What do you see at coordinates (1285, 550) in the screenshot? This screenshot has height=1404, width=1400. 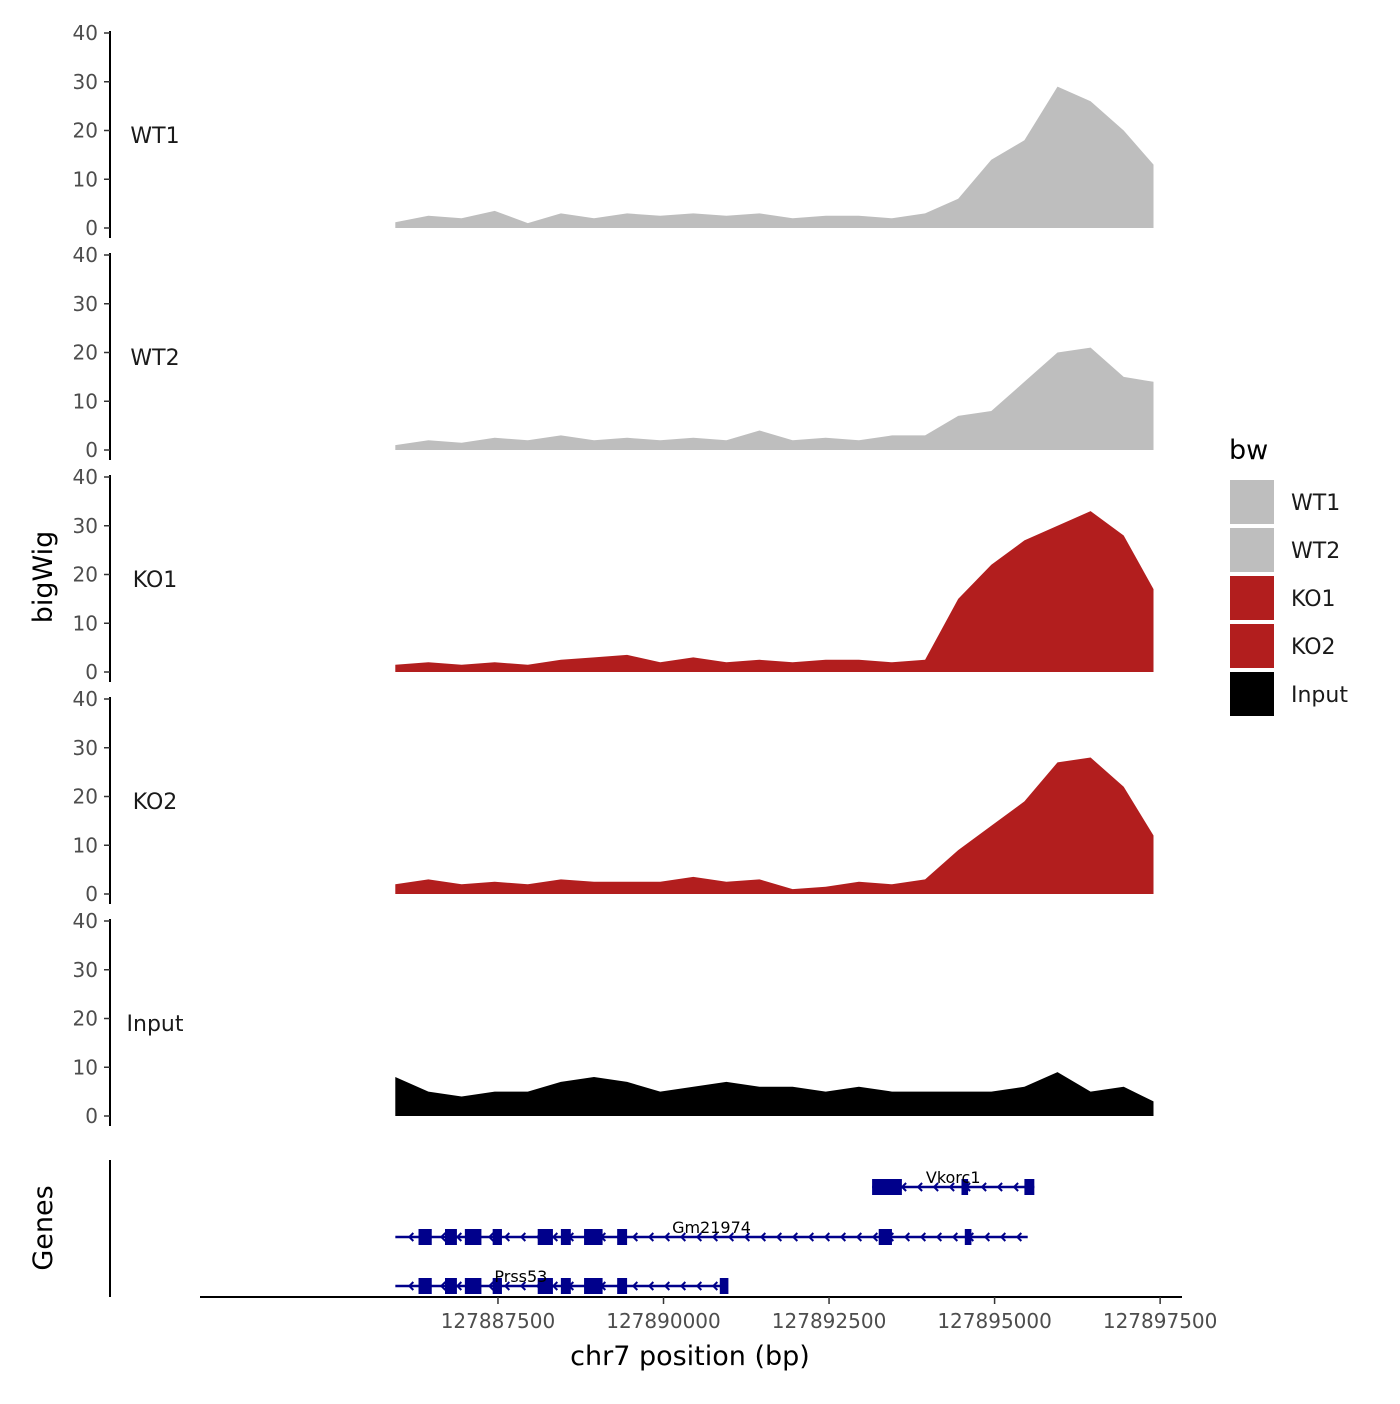 I see `legend-item-wt2: WT2` at bounding box center [1285, 550].